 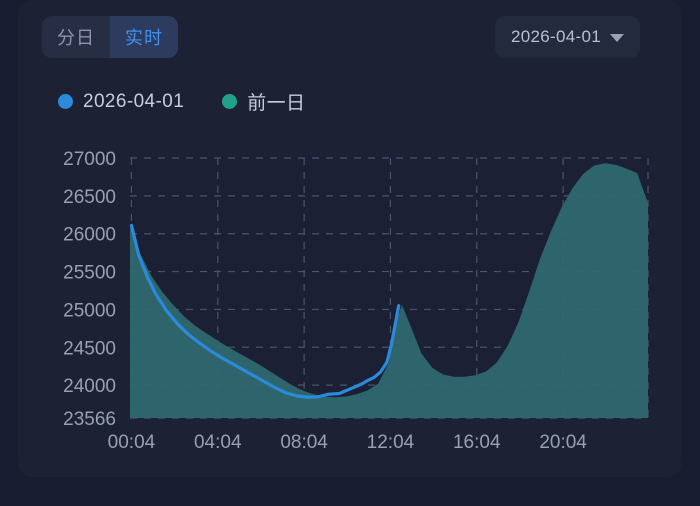 I want to click on x-axis-tick-label: 00:04, so click(x=132, y=442).